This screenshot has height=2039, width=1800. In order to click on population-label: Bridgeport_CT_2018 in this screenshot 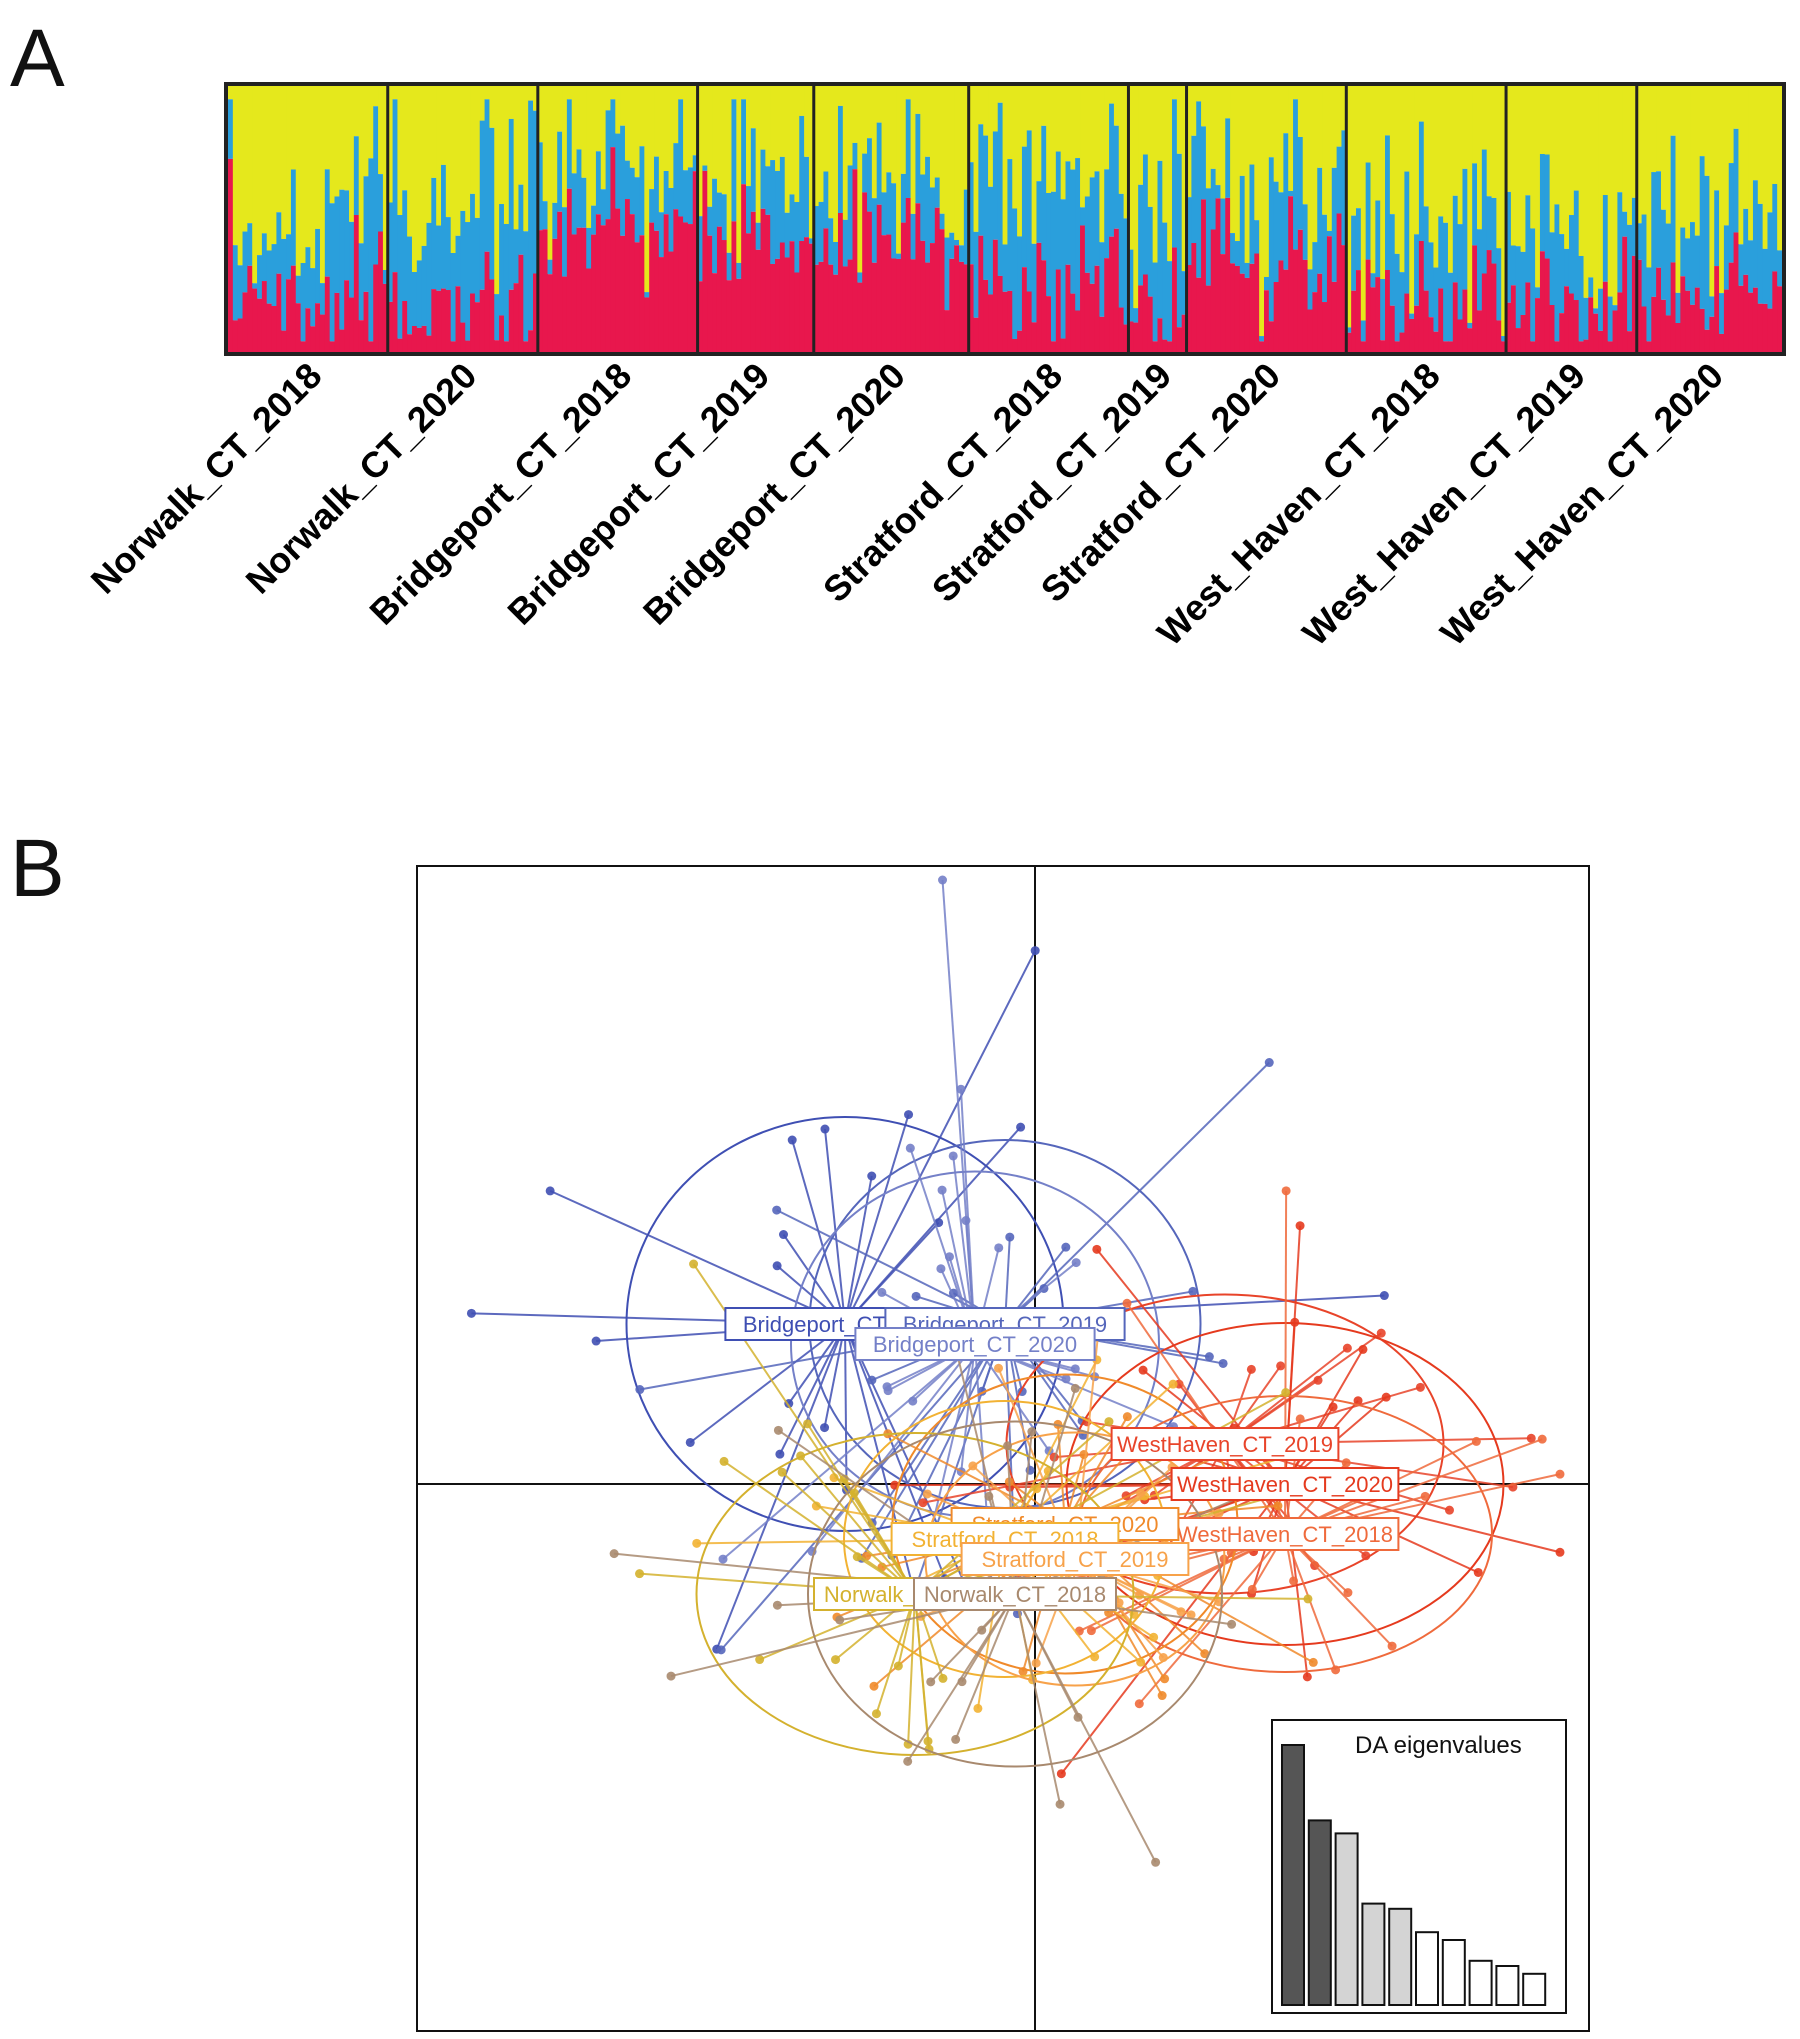, I will do `click(500, 494)`.